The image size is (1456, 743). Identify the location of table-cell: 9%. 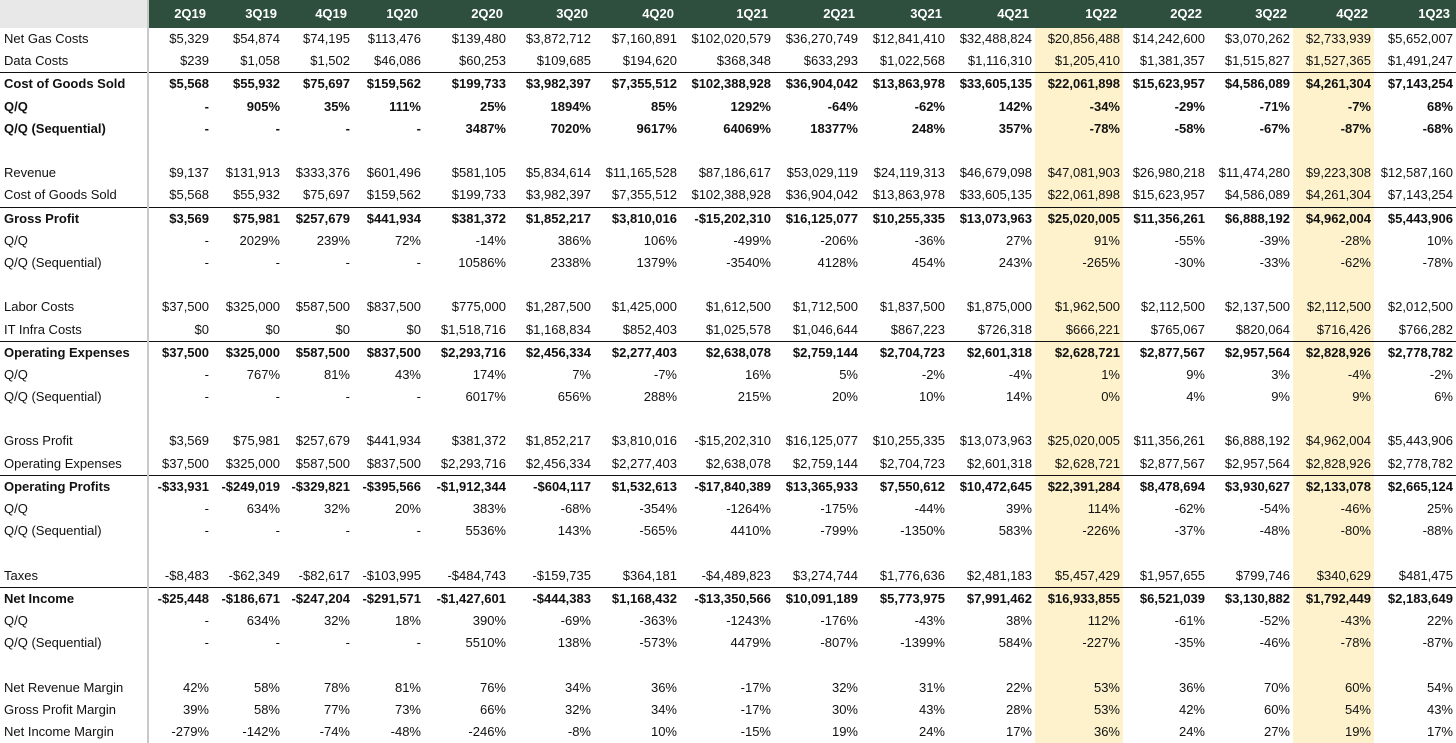
(1195, 374).